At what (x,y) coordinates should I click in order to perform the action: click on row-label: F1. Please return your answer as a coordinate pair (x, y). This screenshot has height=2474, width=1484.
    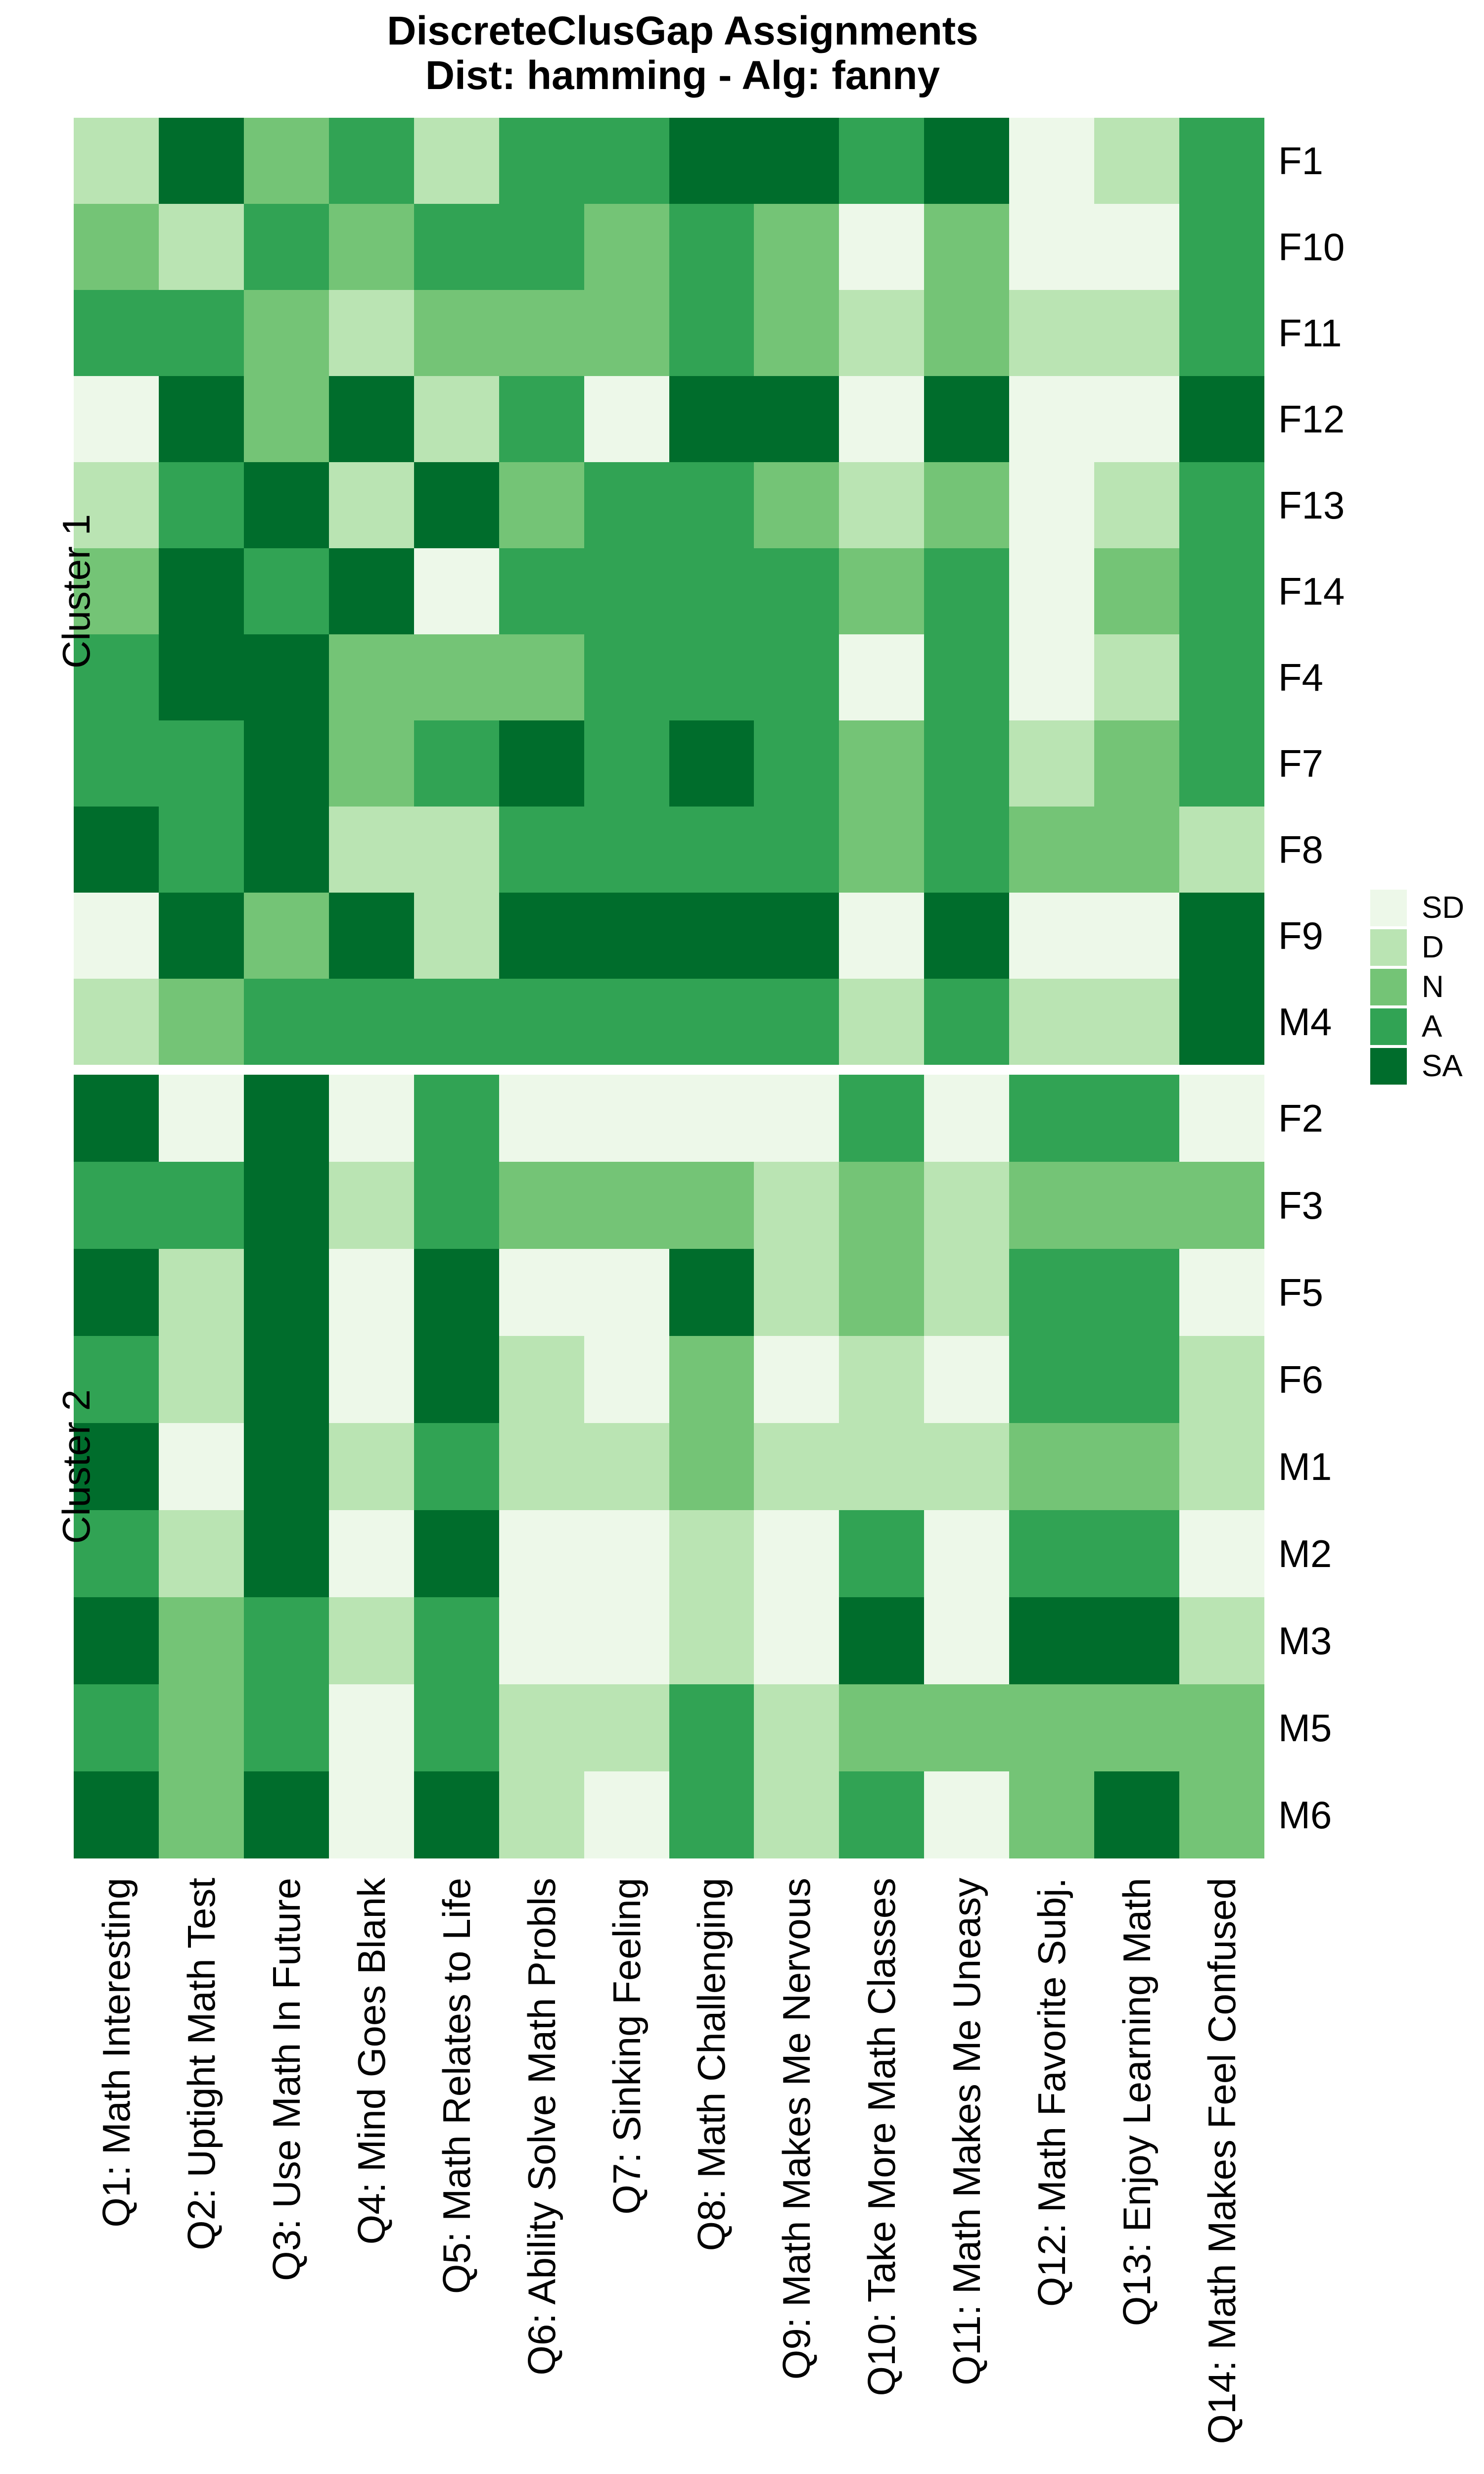
    Looking at the image, I should click on (1301, 161).